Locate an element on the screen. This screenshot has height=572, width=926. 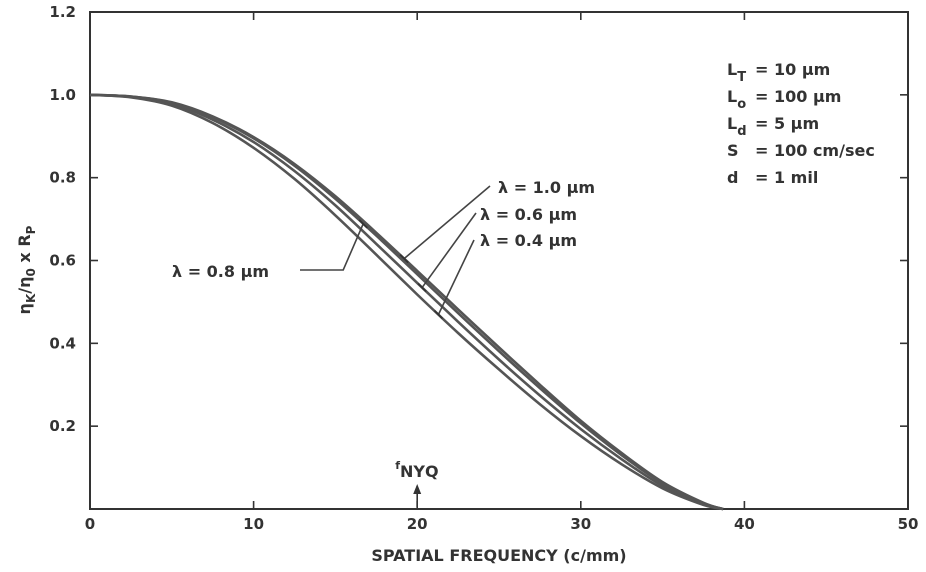
y-tick-label: 0.6 is located at coordinates (62, 261).